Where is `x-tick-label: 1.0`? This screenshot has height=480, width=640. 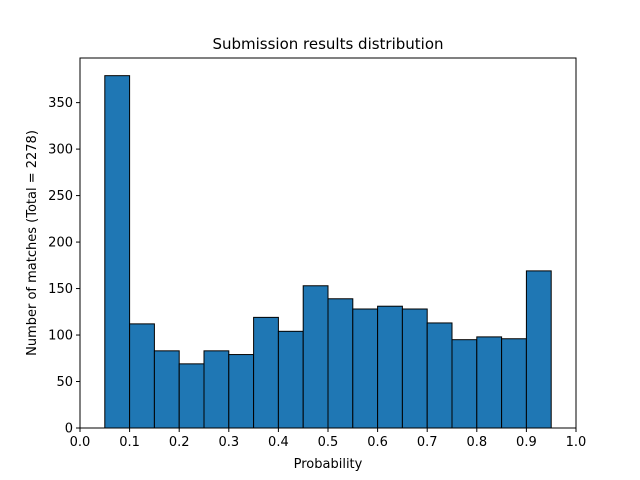 x-tick-label: 1.0 is located at coordinates (576, 442).